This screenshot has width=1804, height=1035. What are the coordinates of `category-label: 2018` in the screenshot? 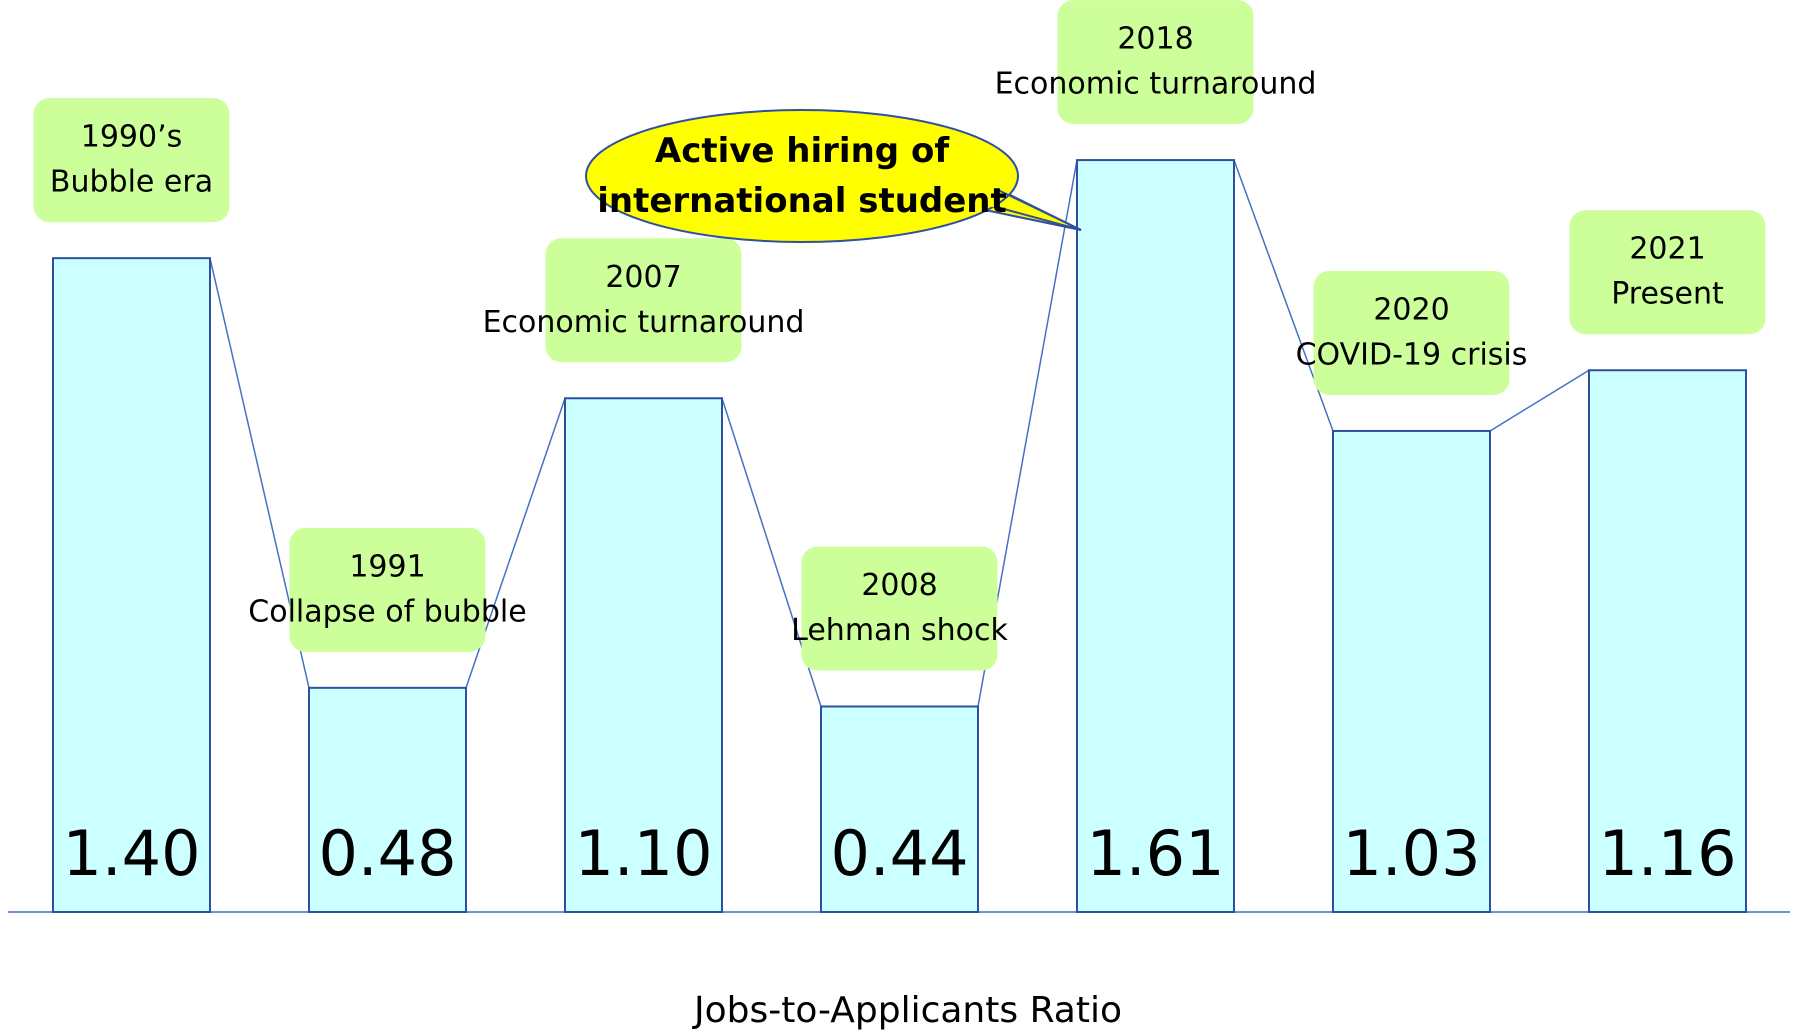 It's located at (1155, 39).